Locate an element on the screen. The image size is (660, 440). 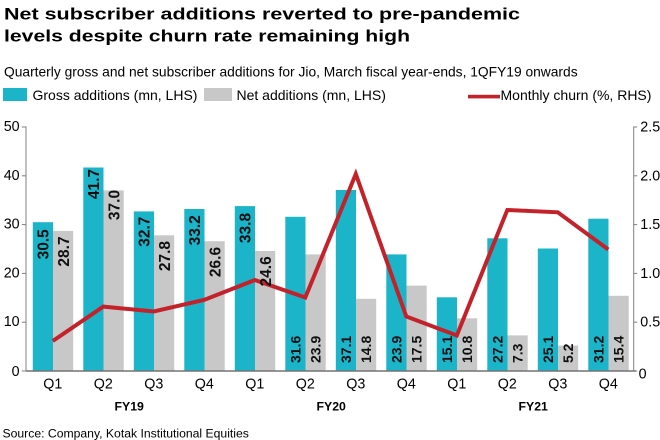
svg-text: FY21 is located at coordinates (533, 406).